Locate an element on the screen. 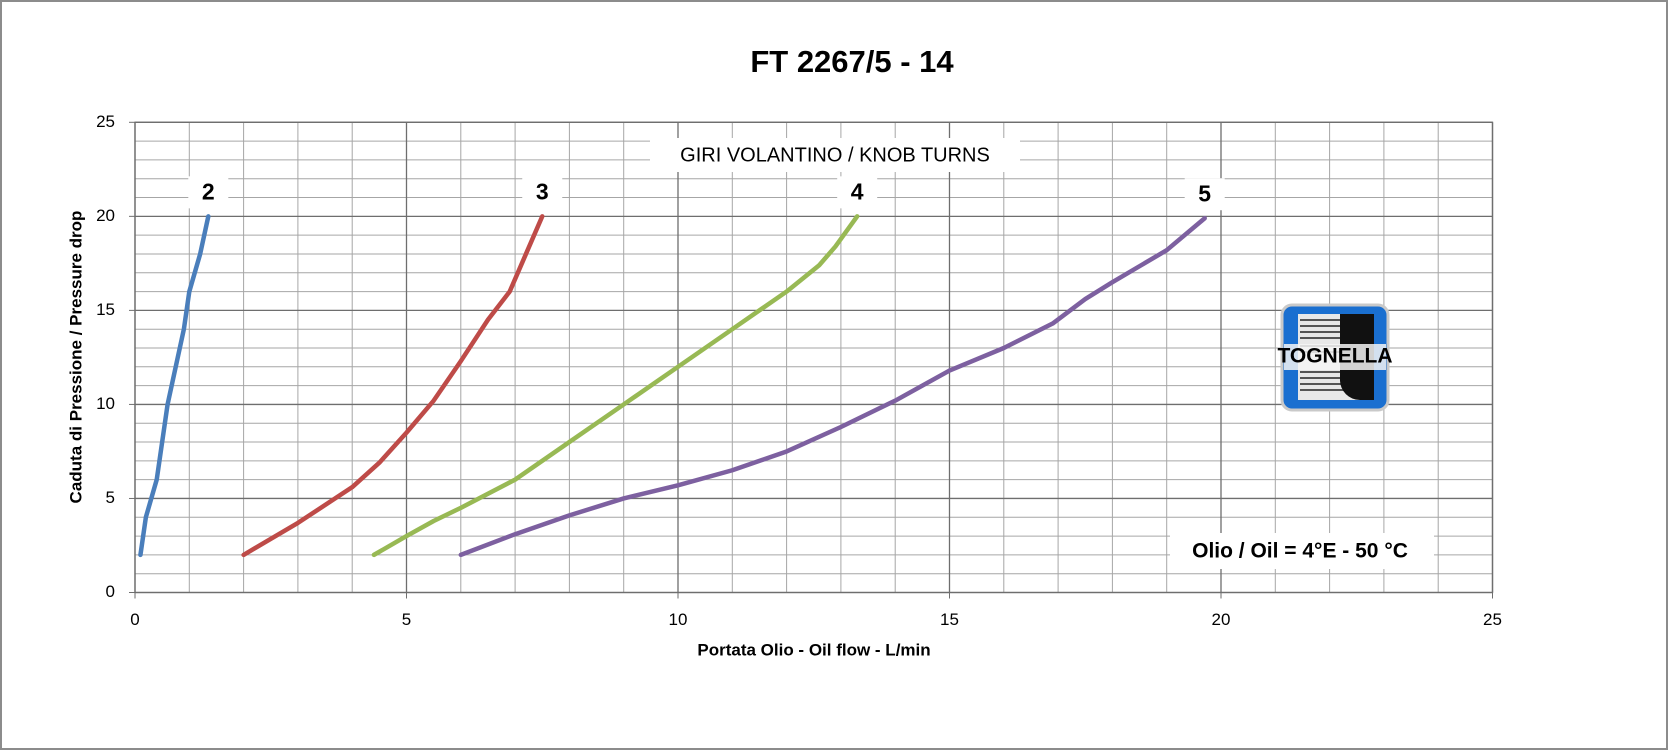 The height and width of the screenshot is (750, 1668). note-box is located at coordinates (1302, 551).